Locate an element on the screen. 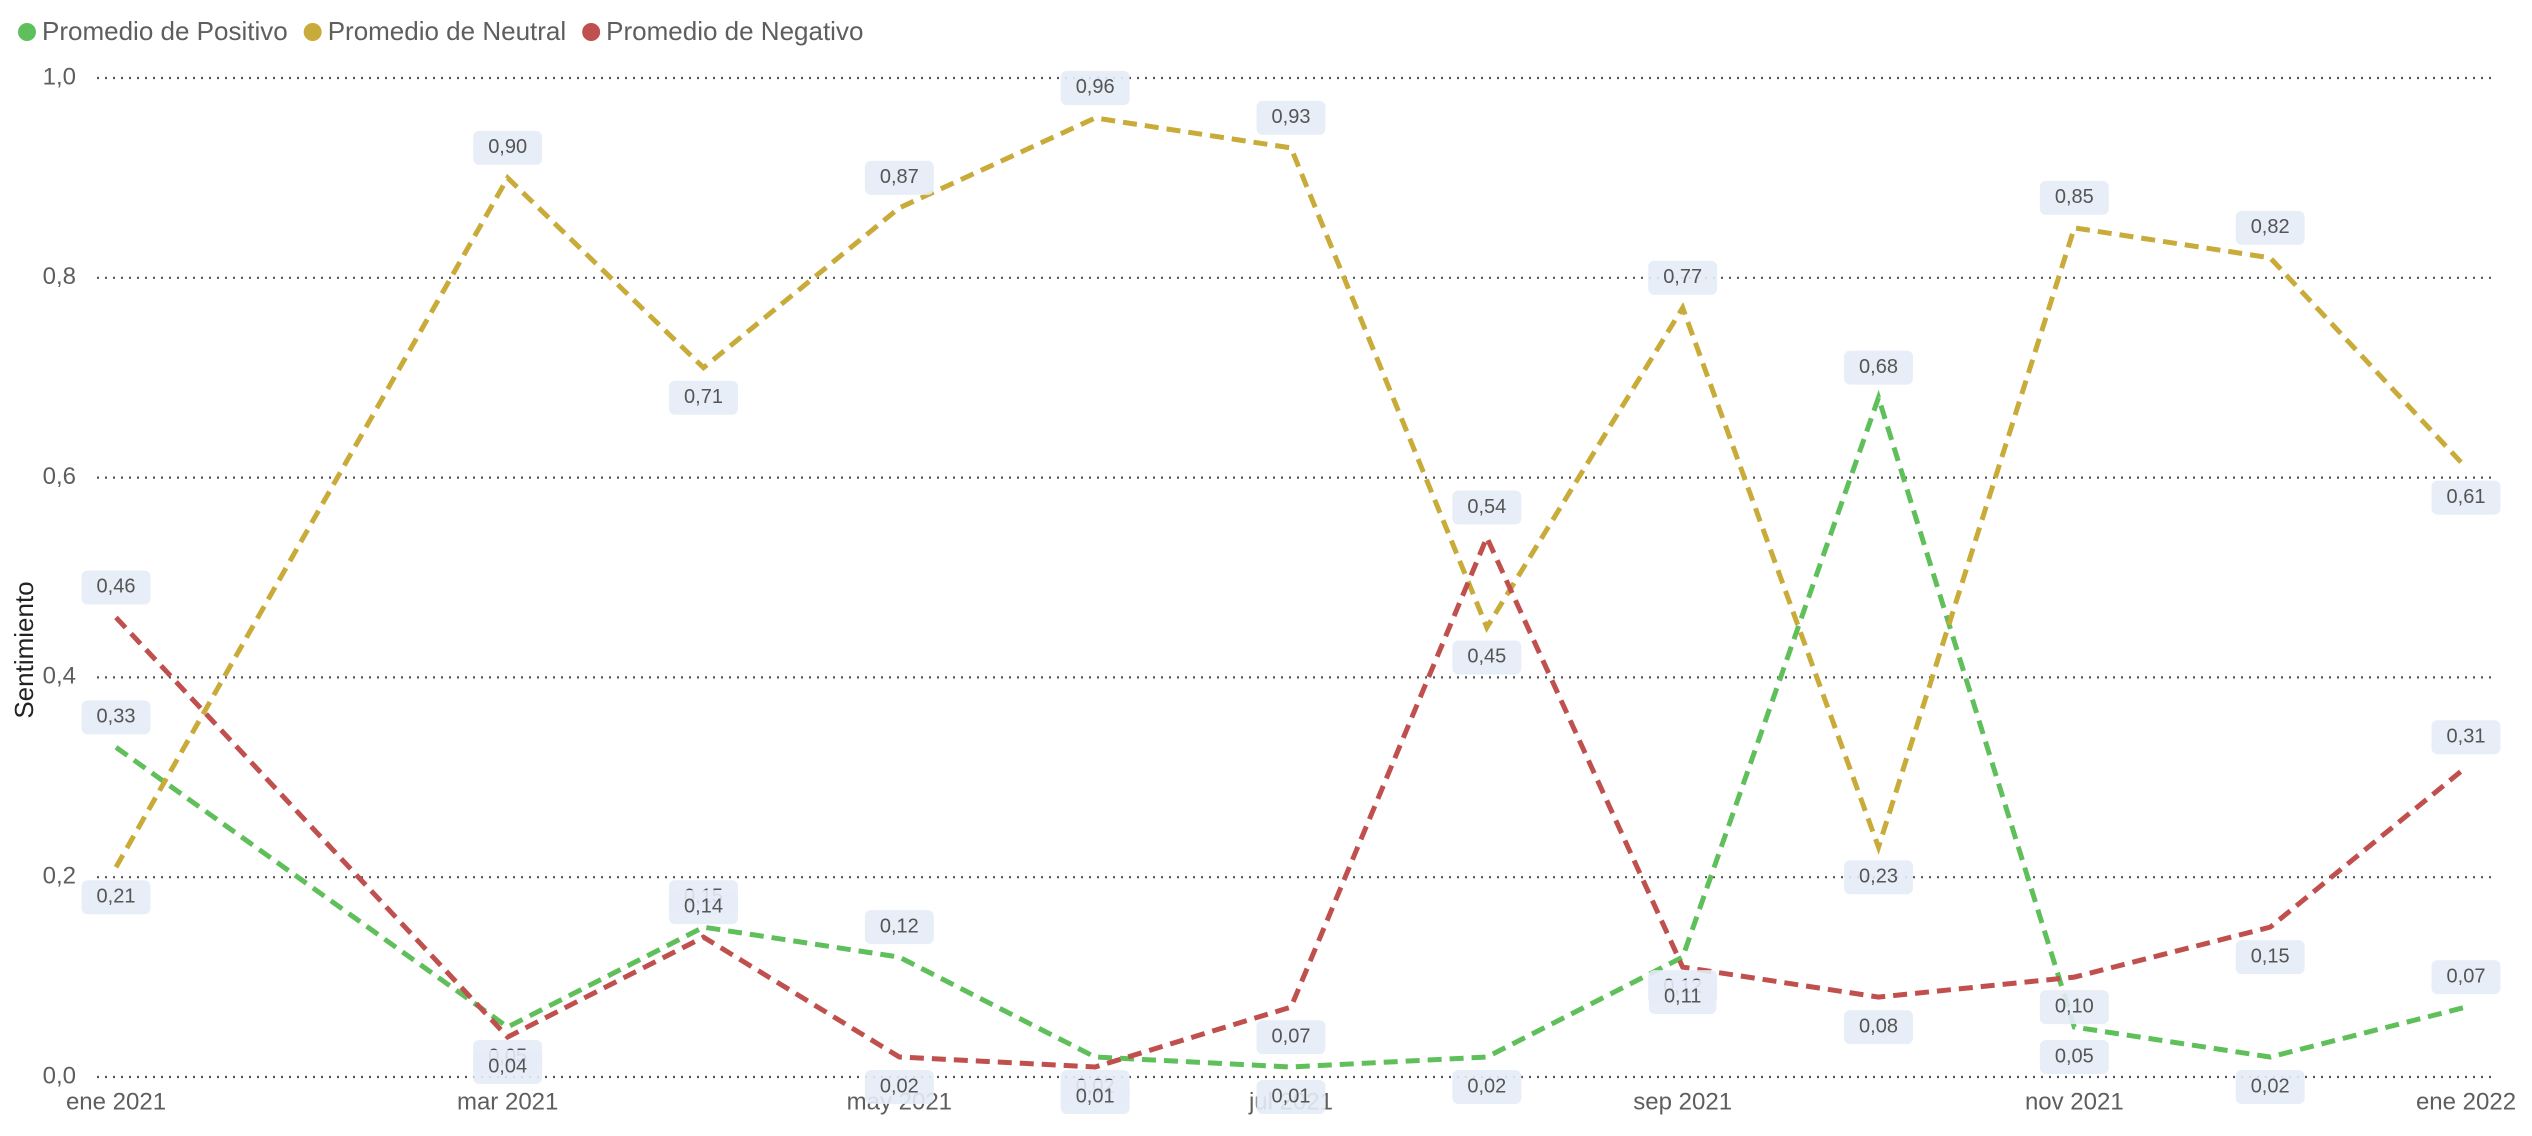 The width and height of the screenshot is (2532, 1136). data-label: 0,54 is located at coordinates (1486, 507).